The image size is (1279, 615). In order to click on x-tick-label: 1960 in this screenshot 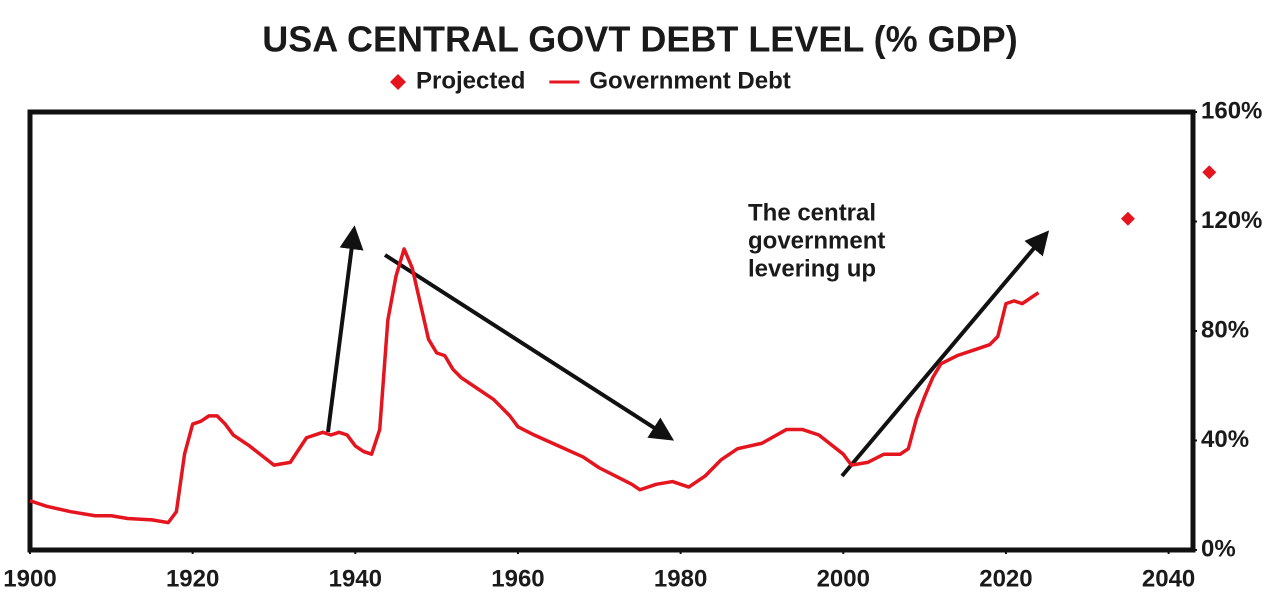, I will do `click(517, 578)`.